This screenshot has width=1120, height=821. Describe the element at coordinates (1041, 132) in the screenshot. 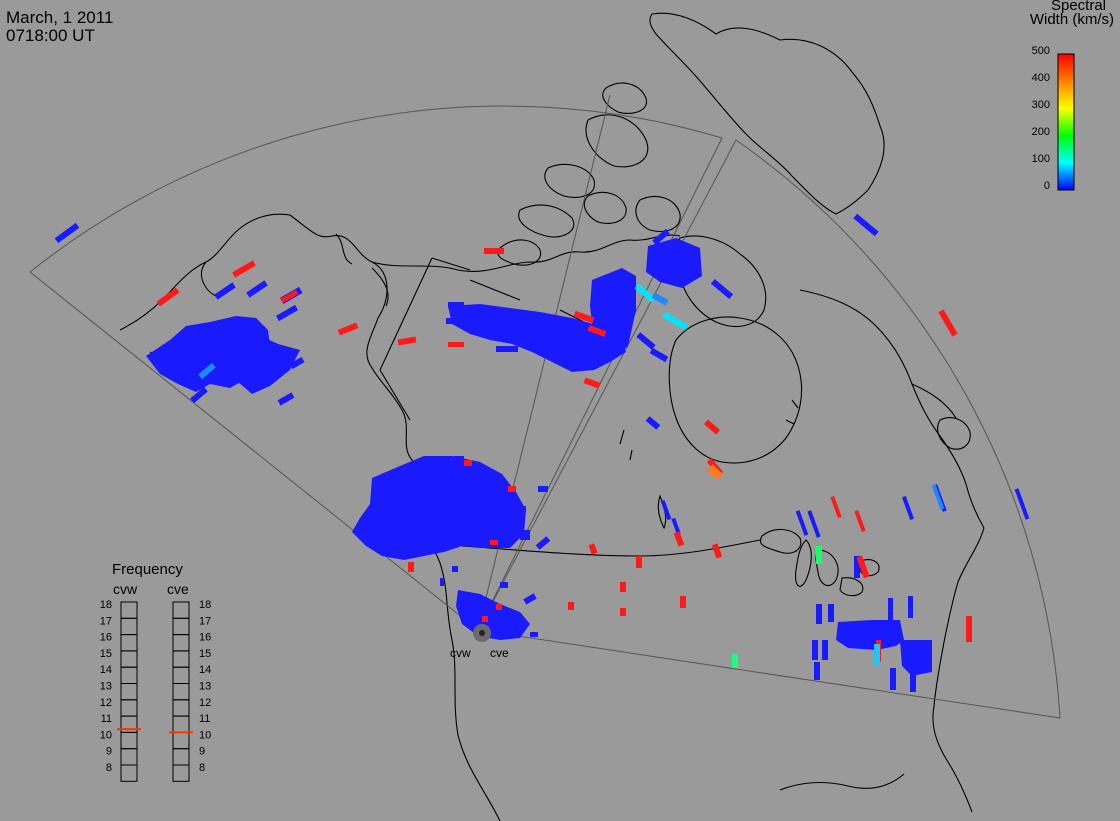

I see `legend-tick: 200` at that location.